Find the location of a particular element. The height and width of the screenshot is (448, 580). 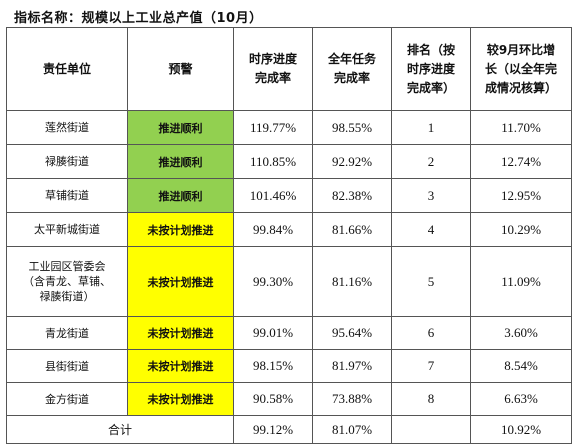

total-mom-growth: 10.92% is located at coordinates (521, 429).